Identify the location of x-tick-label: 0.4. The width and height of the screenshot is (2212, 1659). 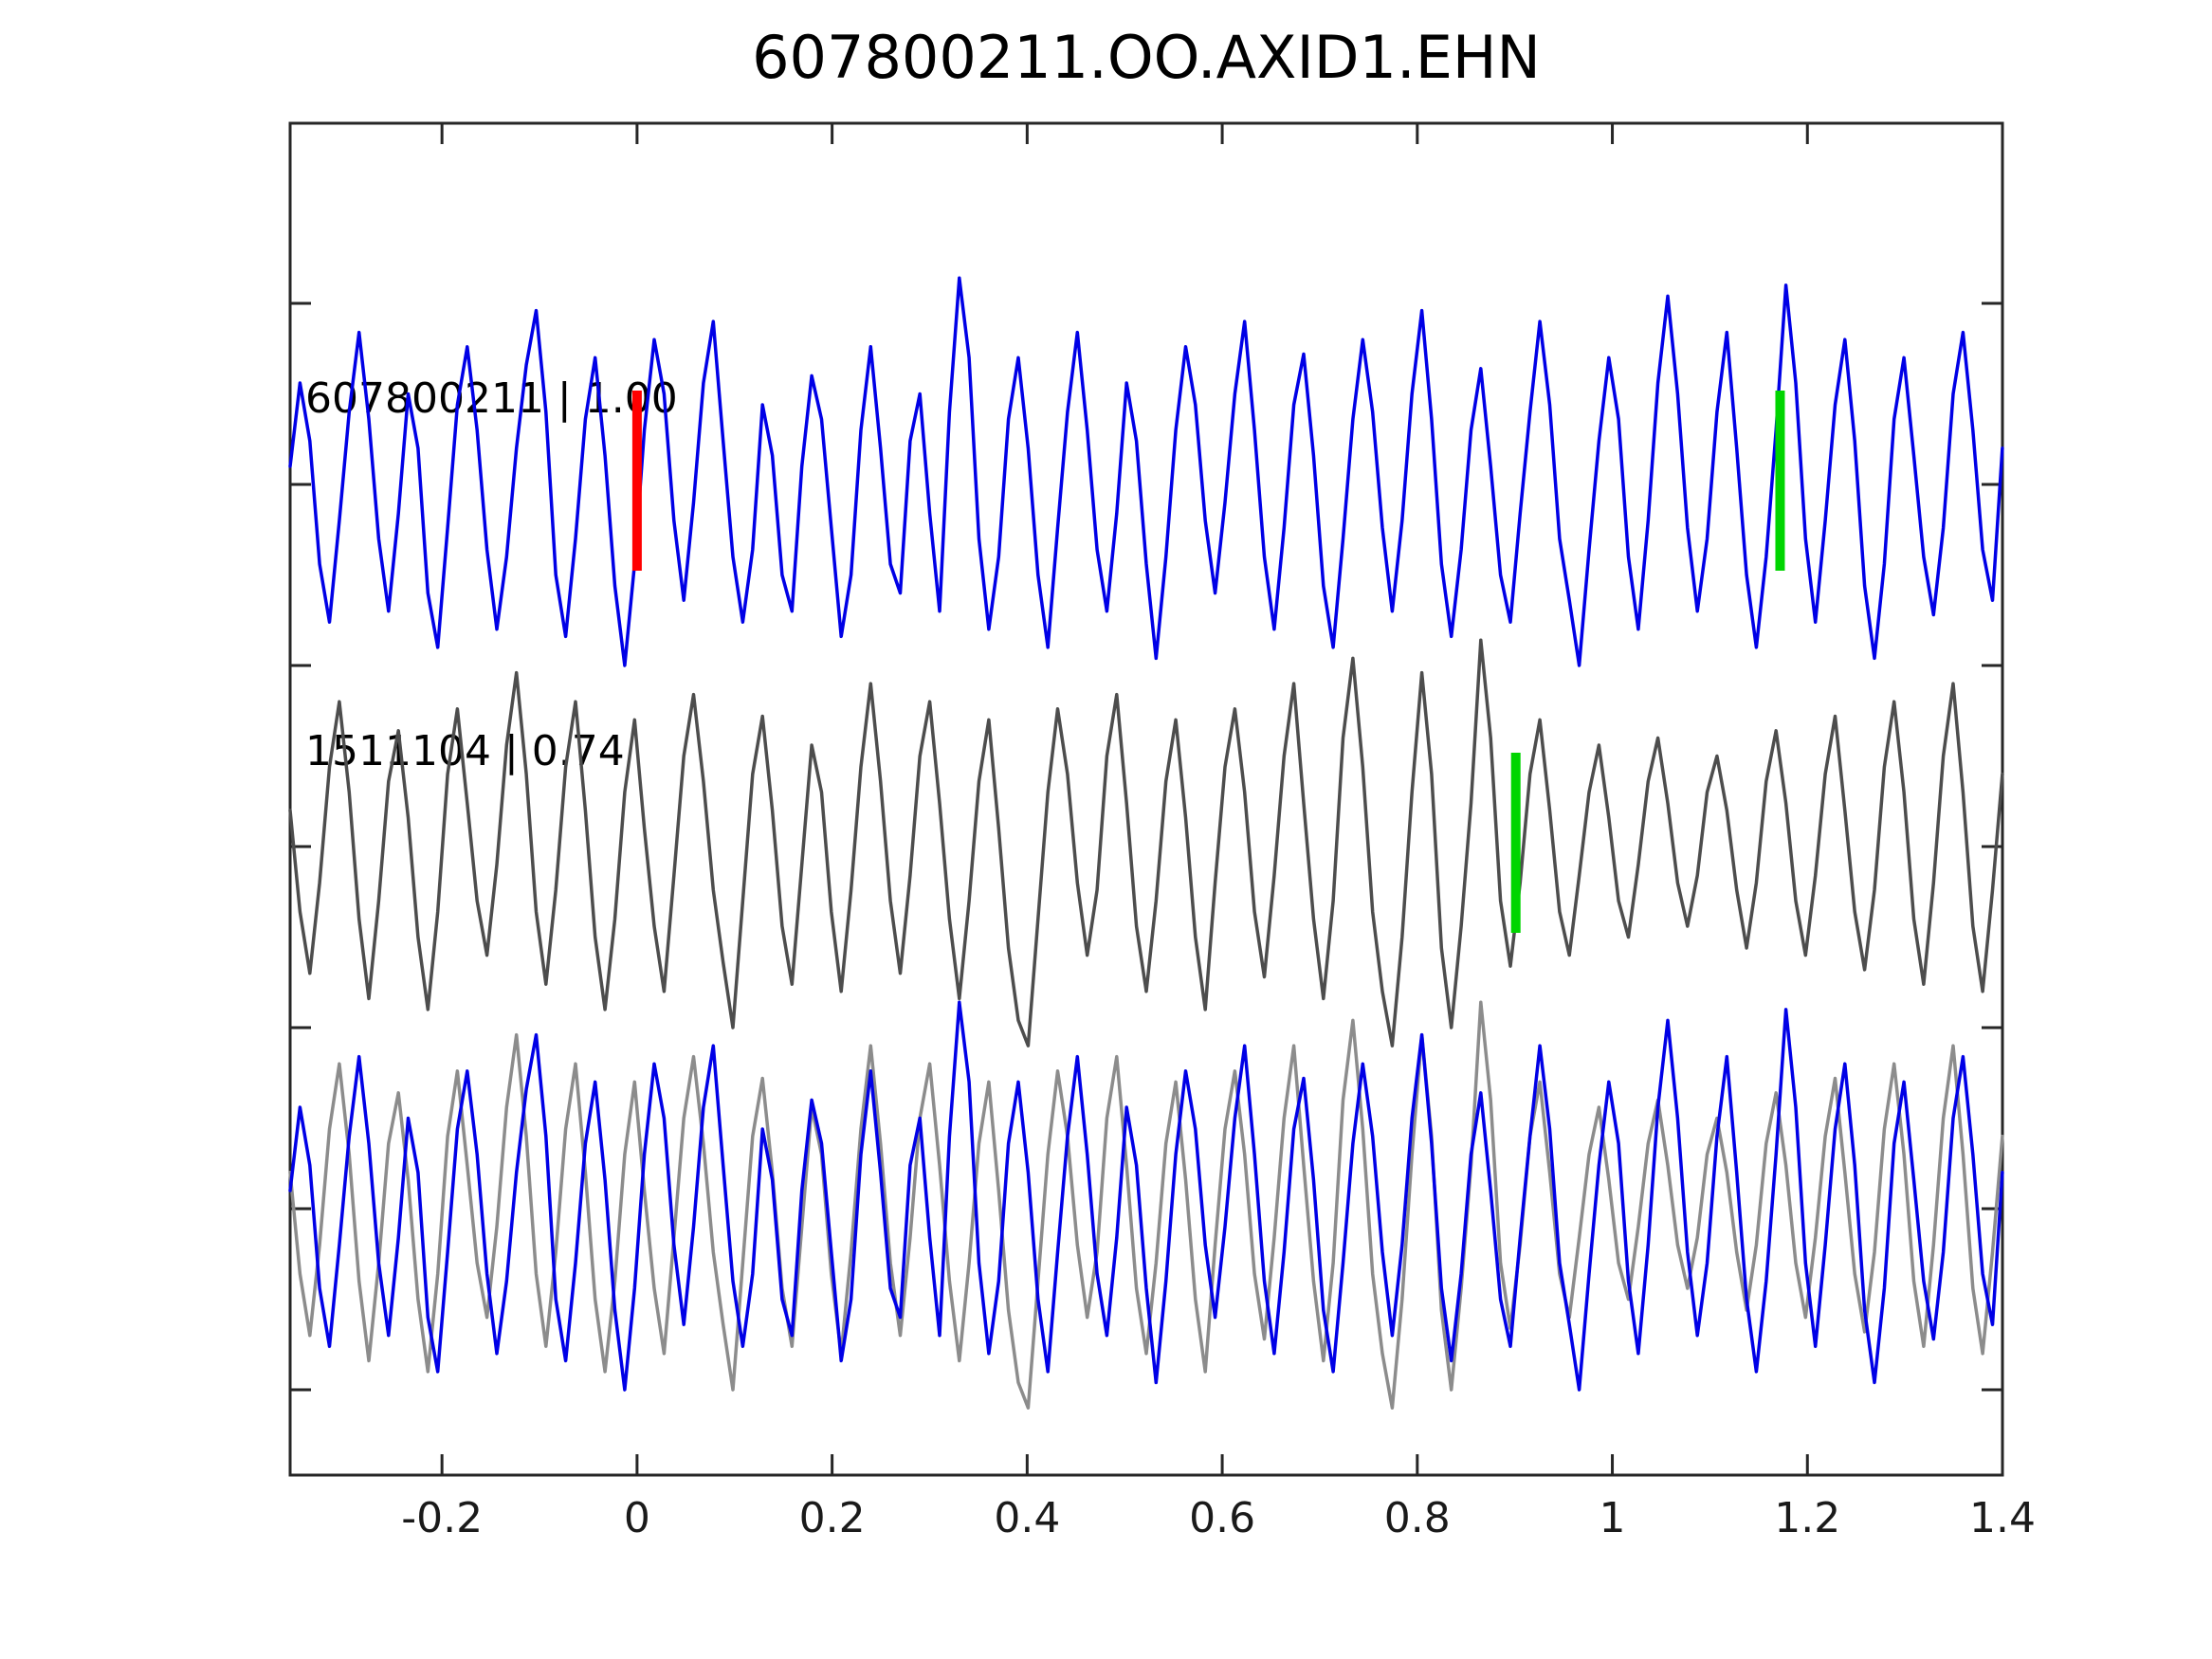
(1027, 1518).